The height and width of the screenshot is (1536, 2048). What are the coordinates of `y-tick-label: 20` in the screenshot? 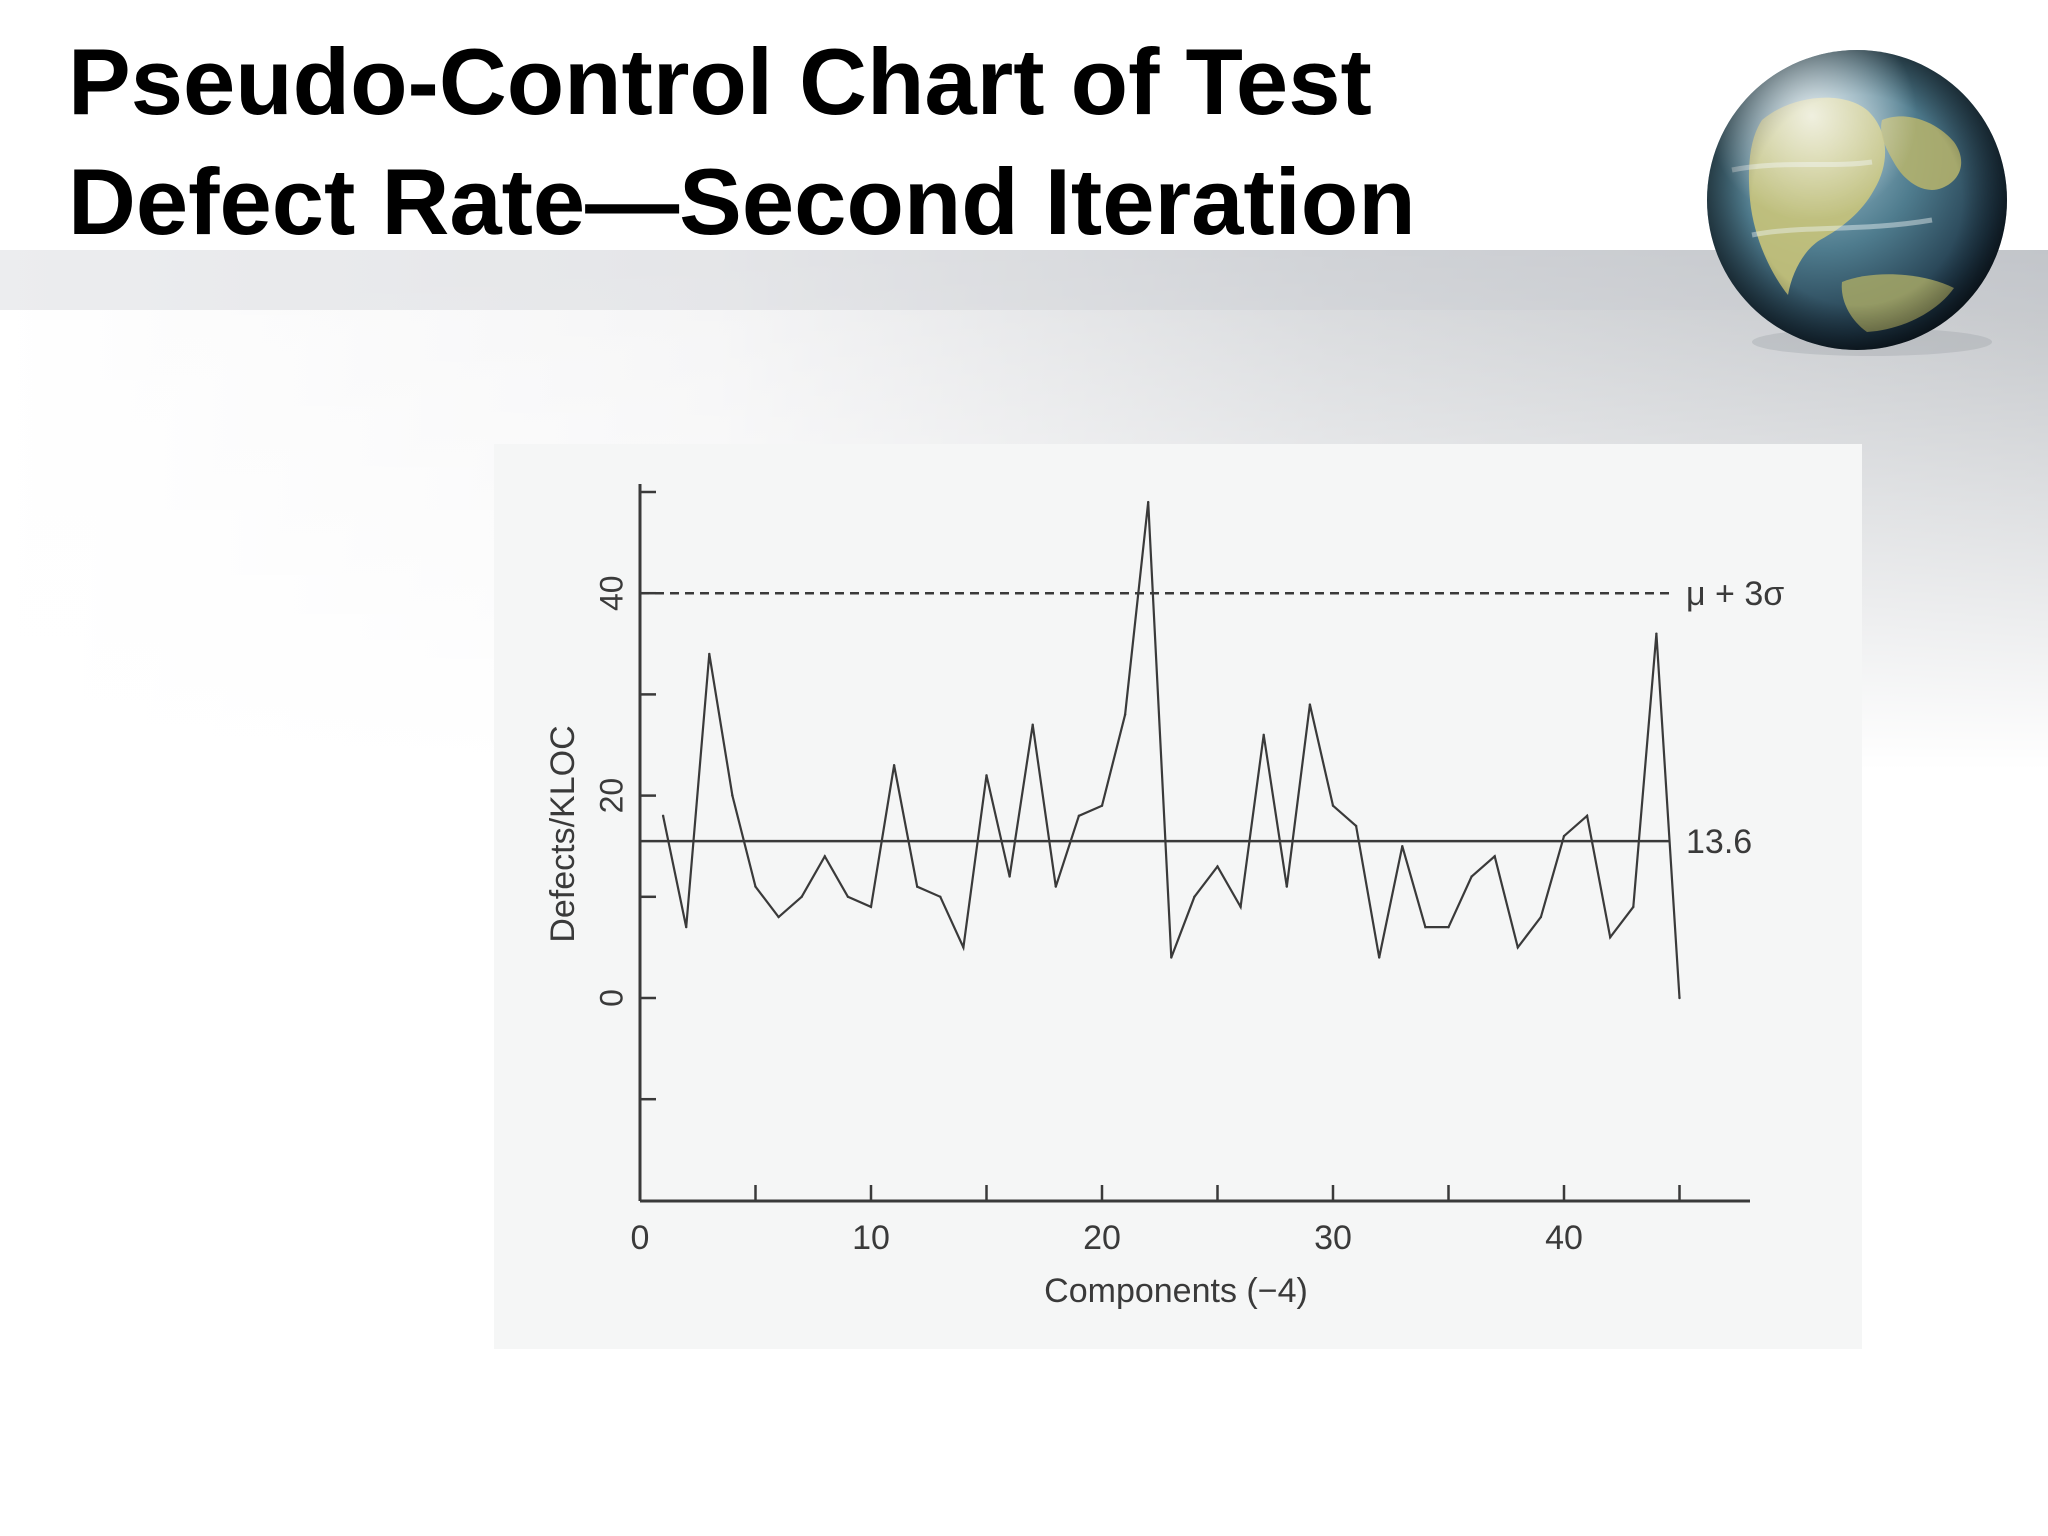 It's located at (611, 796).